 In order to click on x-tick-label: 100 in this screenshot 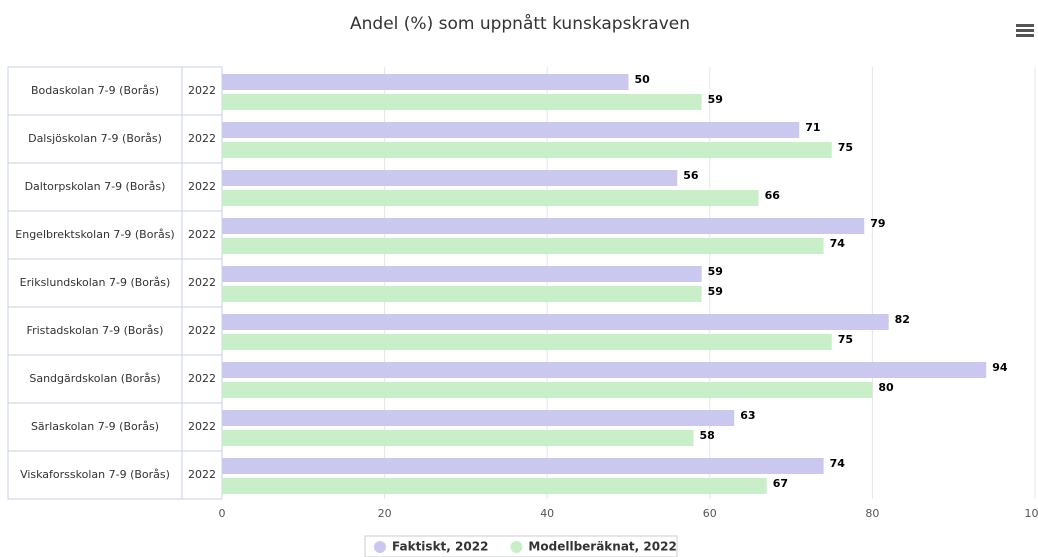, I will do `click(1031, 513)`.